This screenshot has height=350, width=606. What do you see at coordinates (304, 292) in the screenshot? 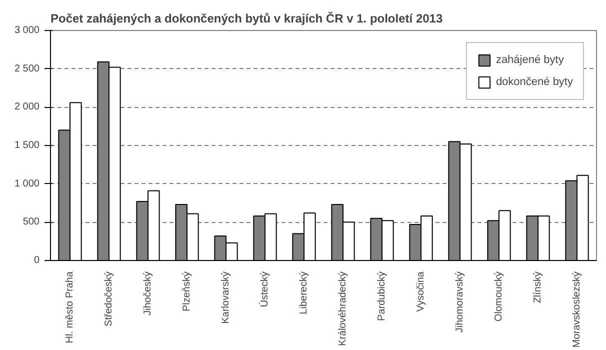
I see `x-tick-label: Liberecký` at bounding box center [304, 292].